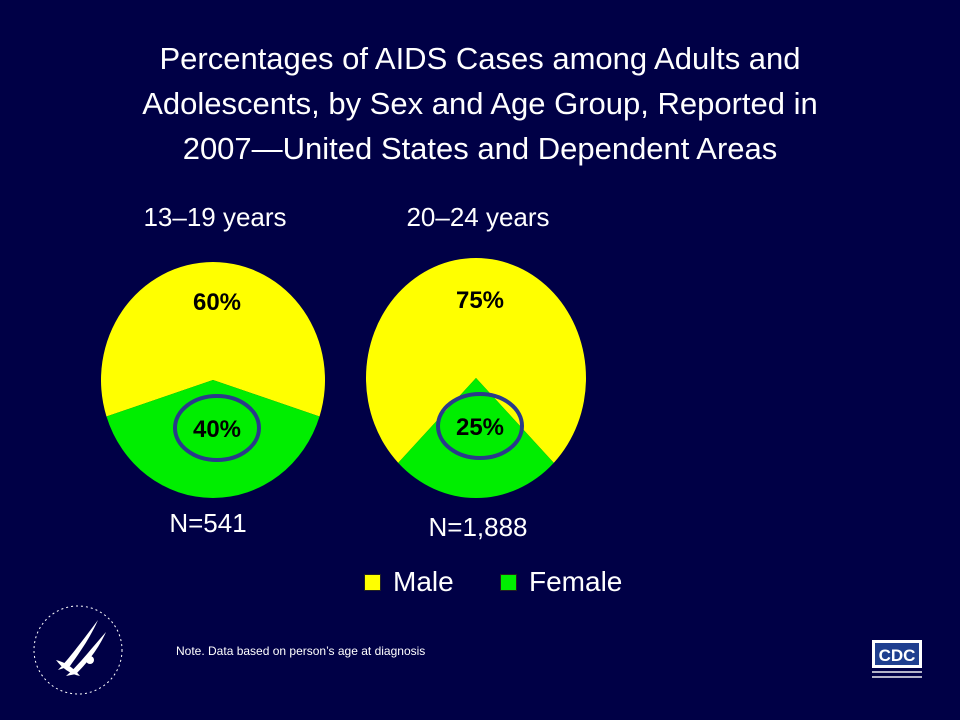  I want to click on pie-2-slice-female, so click(476, 438).